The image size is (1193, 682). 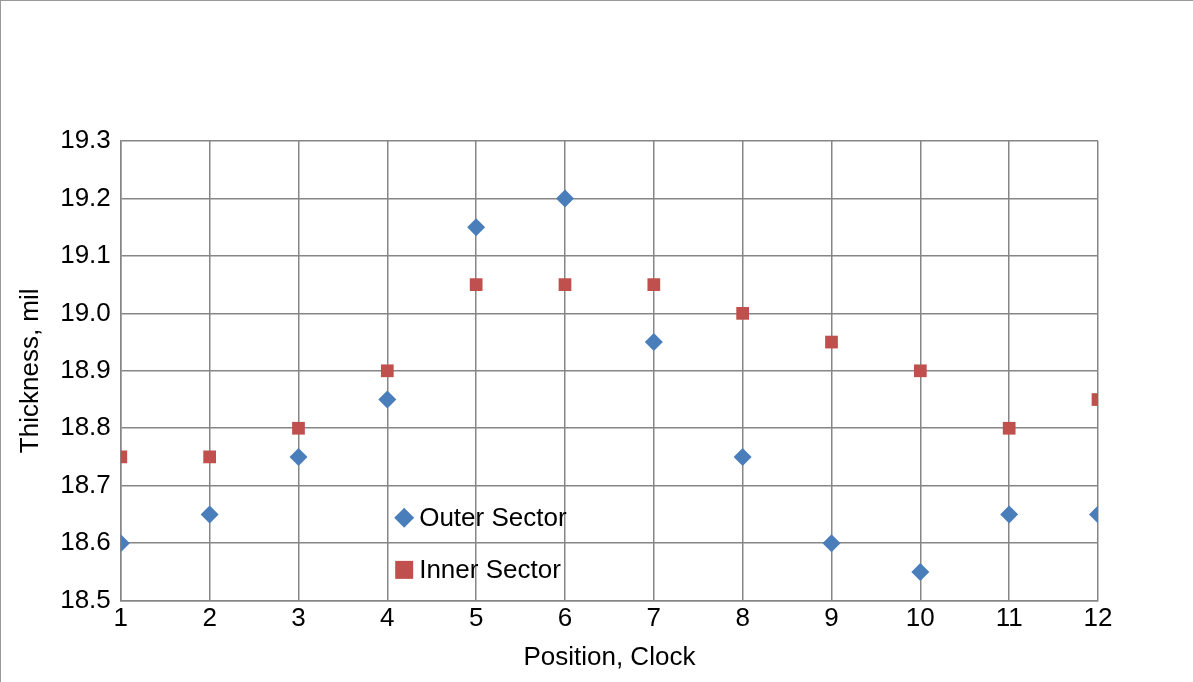 I want to click on y-tick-label: 19.1, so click(x=85, y=254).